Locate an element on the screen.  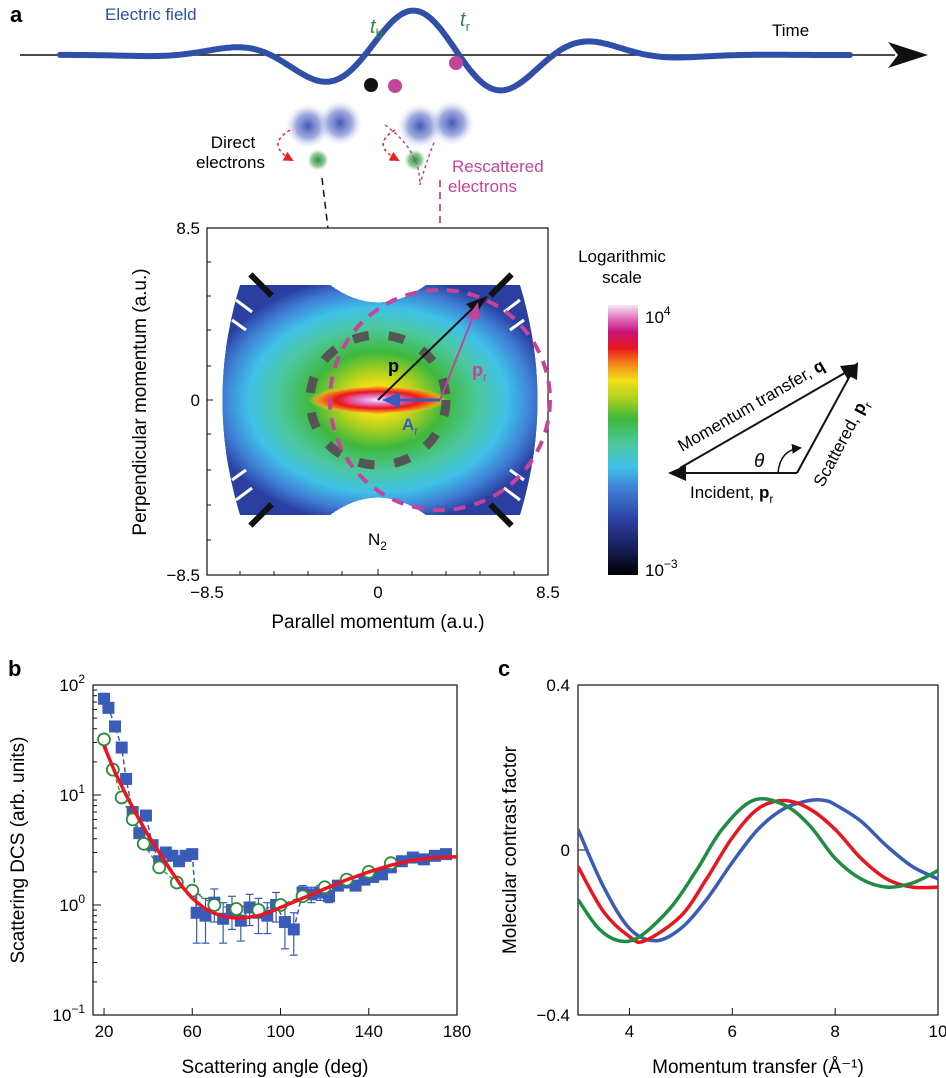
x-tick-label: 20 is located at coordinates (104, 1031).